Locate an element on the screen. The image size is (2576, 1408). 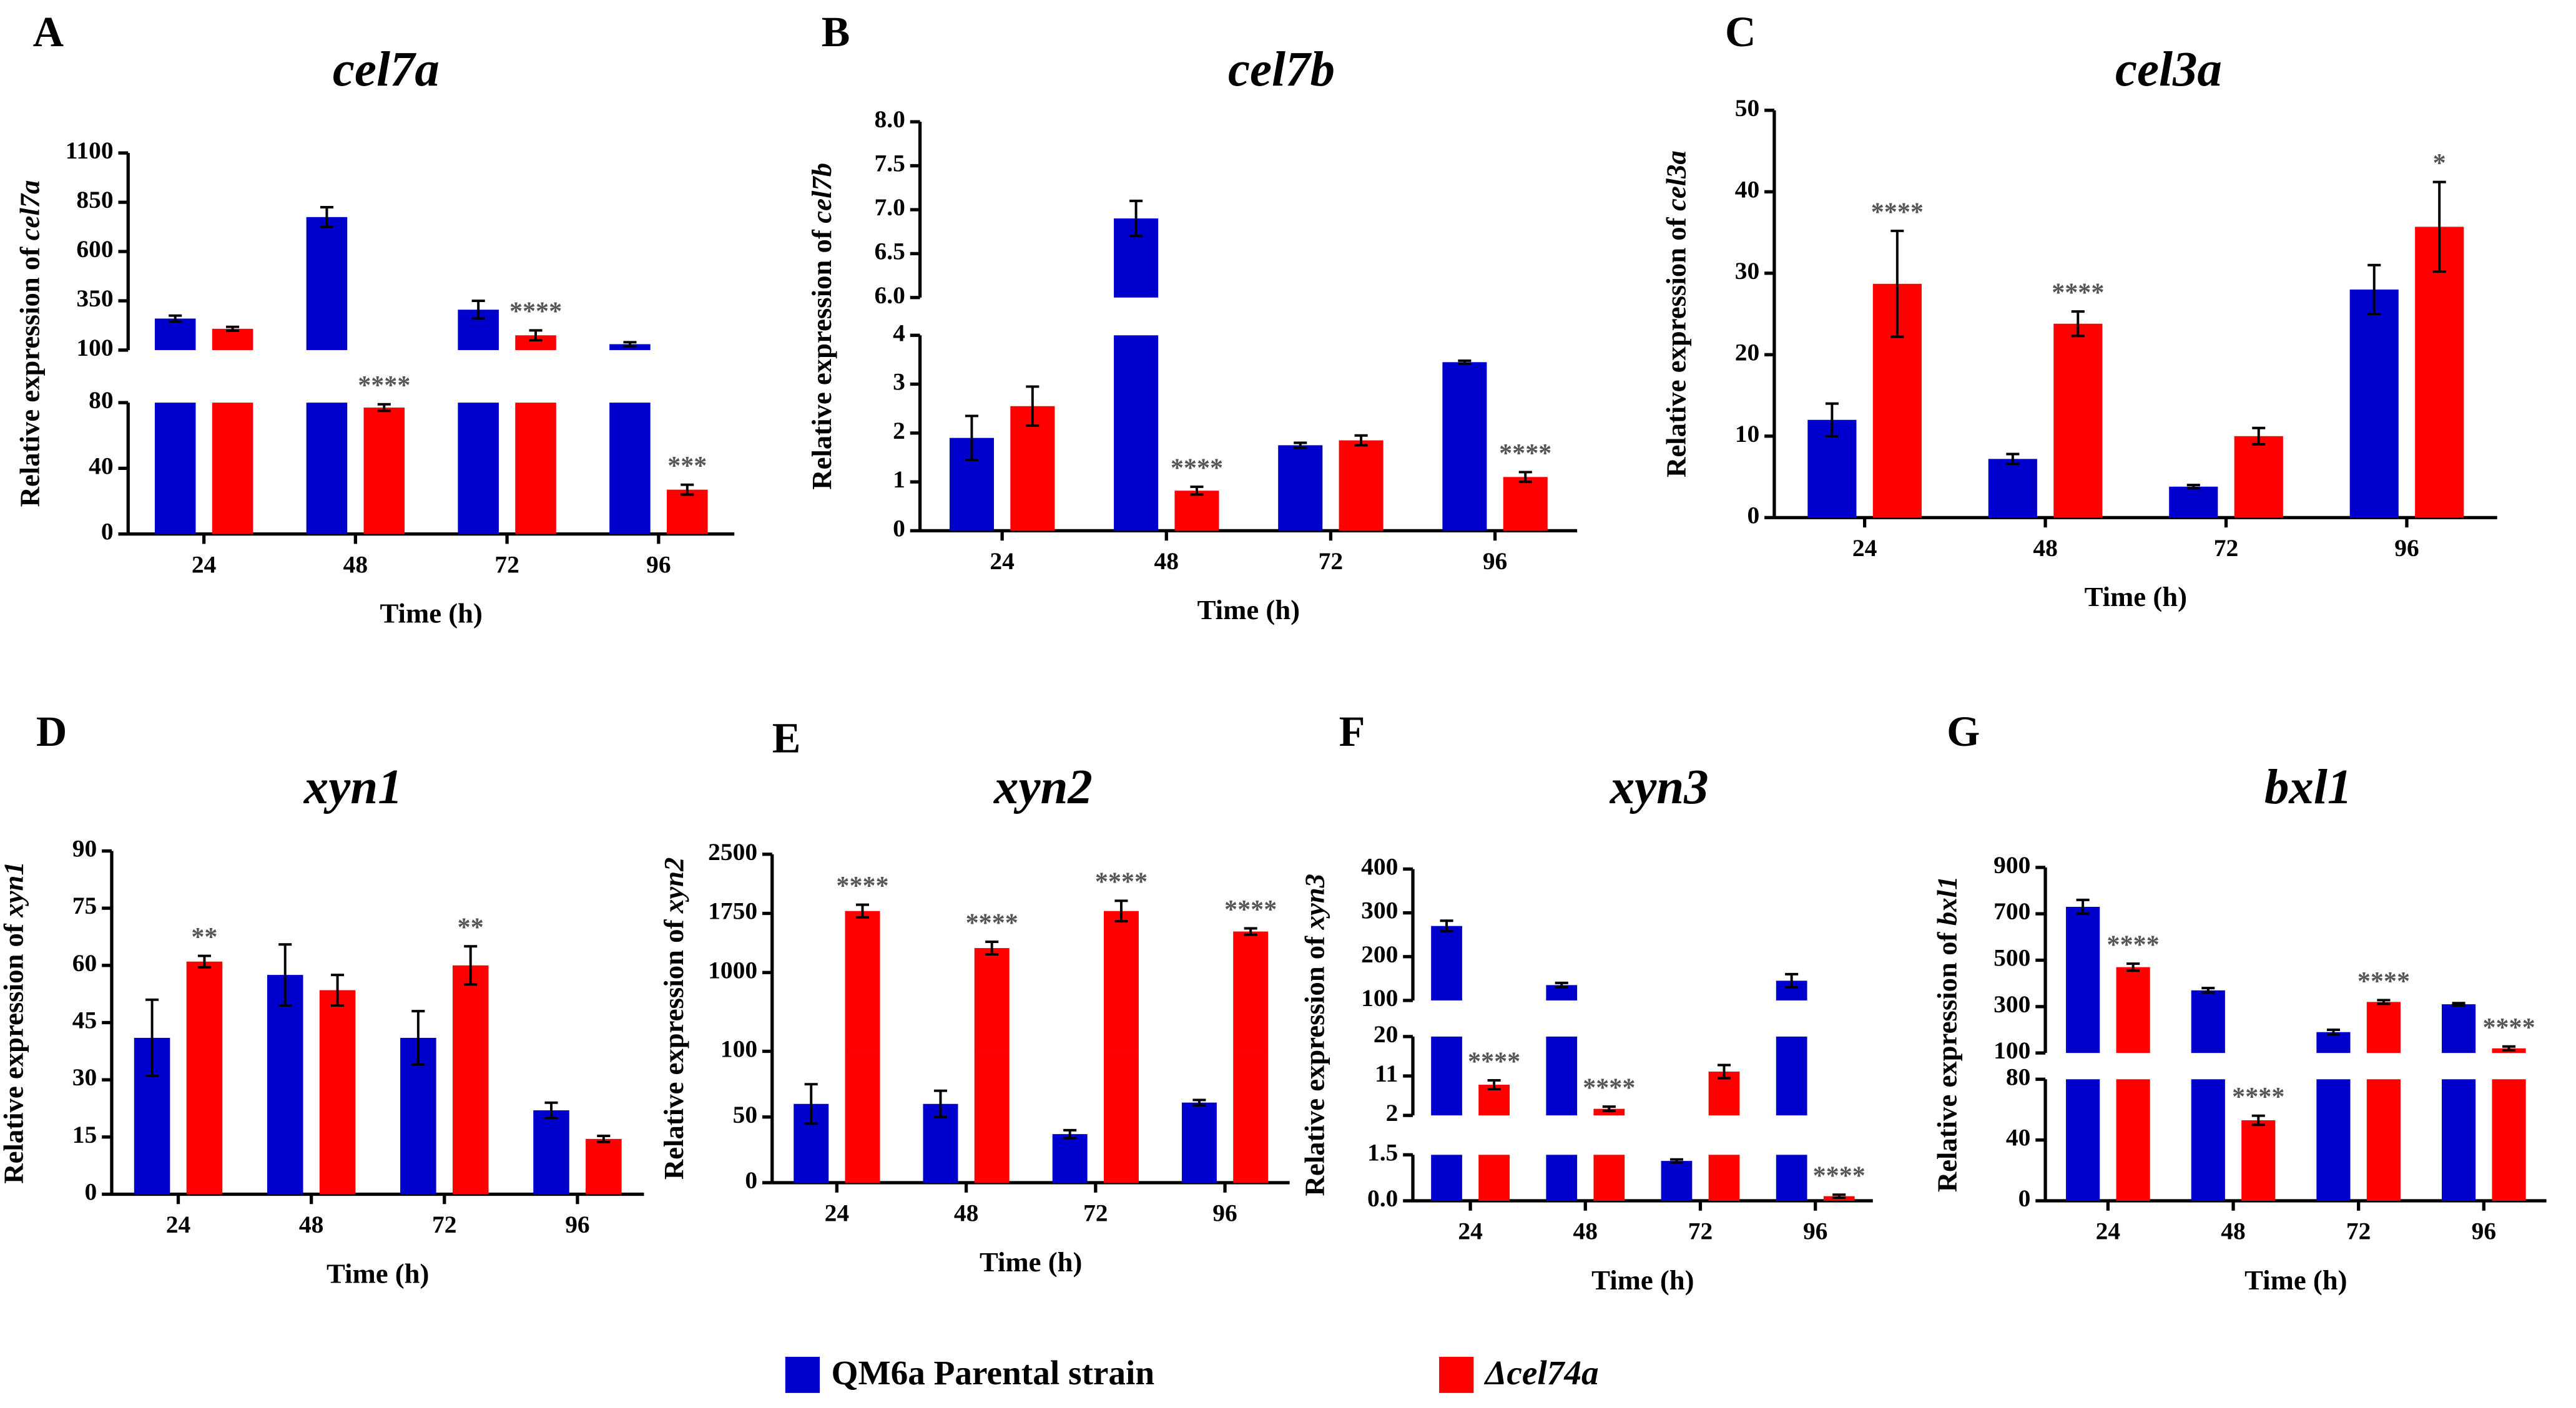
panel-label: B is located at coordinates (836, 32).